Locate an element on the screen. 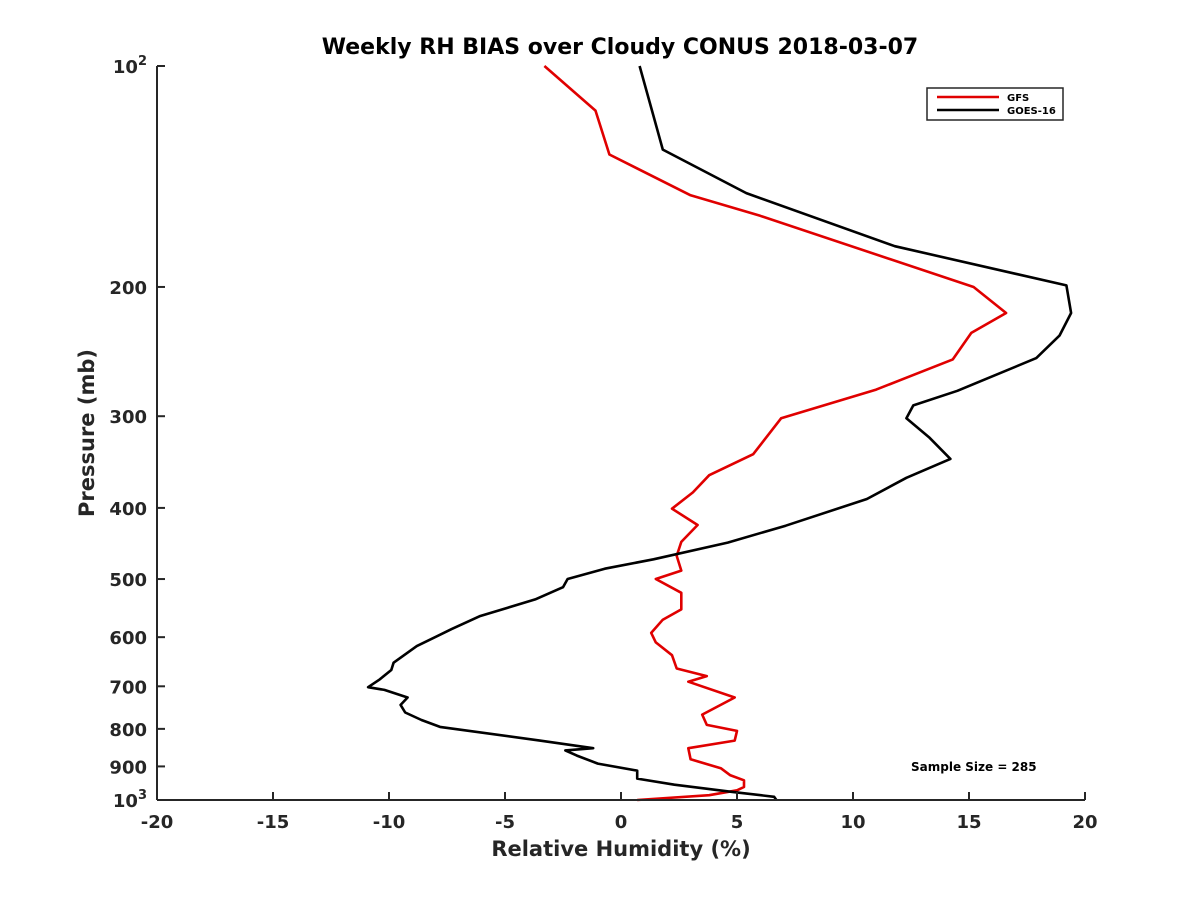  legend: GFS GOES-16 is located at coordinates (995, 104).